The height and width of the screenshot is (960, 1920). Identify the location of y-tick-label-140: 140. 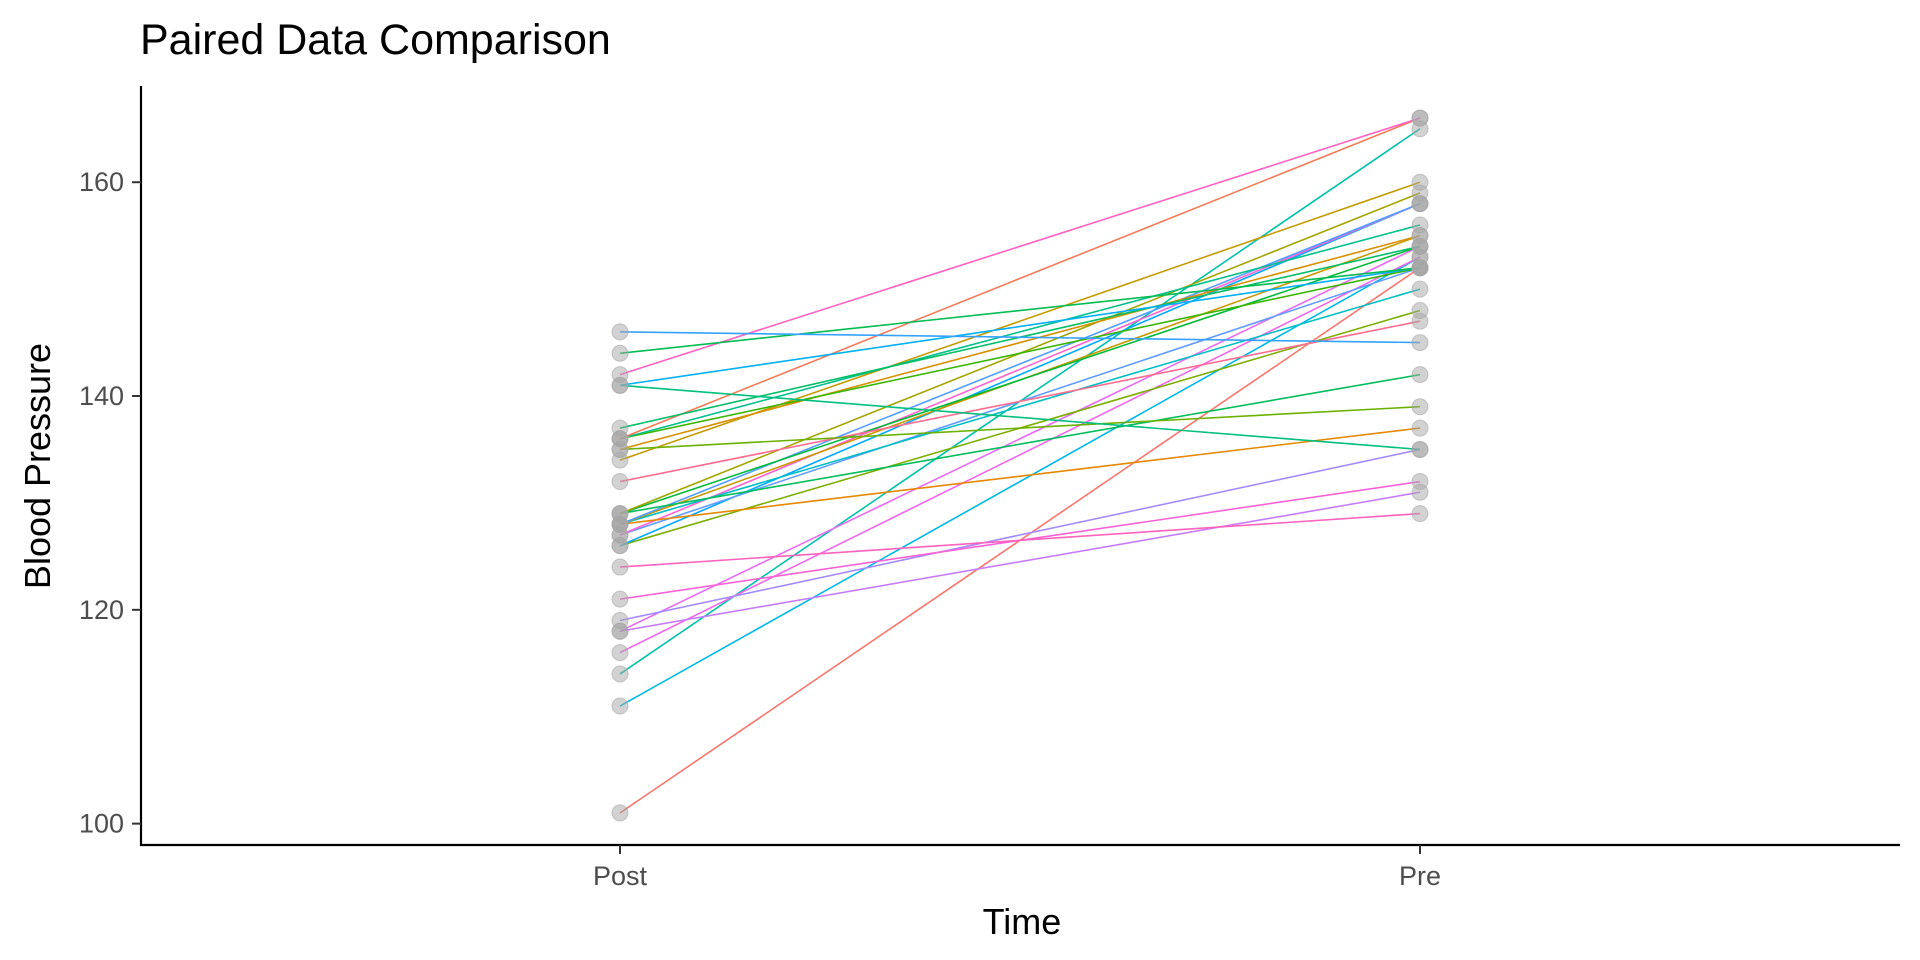
(101, 396).